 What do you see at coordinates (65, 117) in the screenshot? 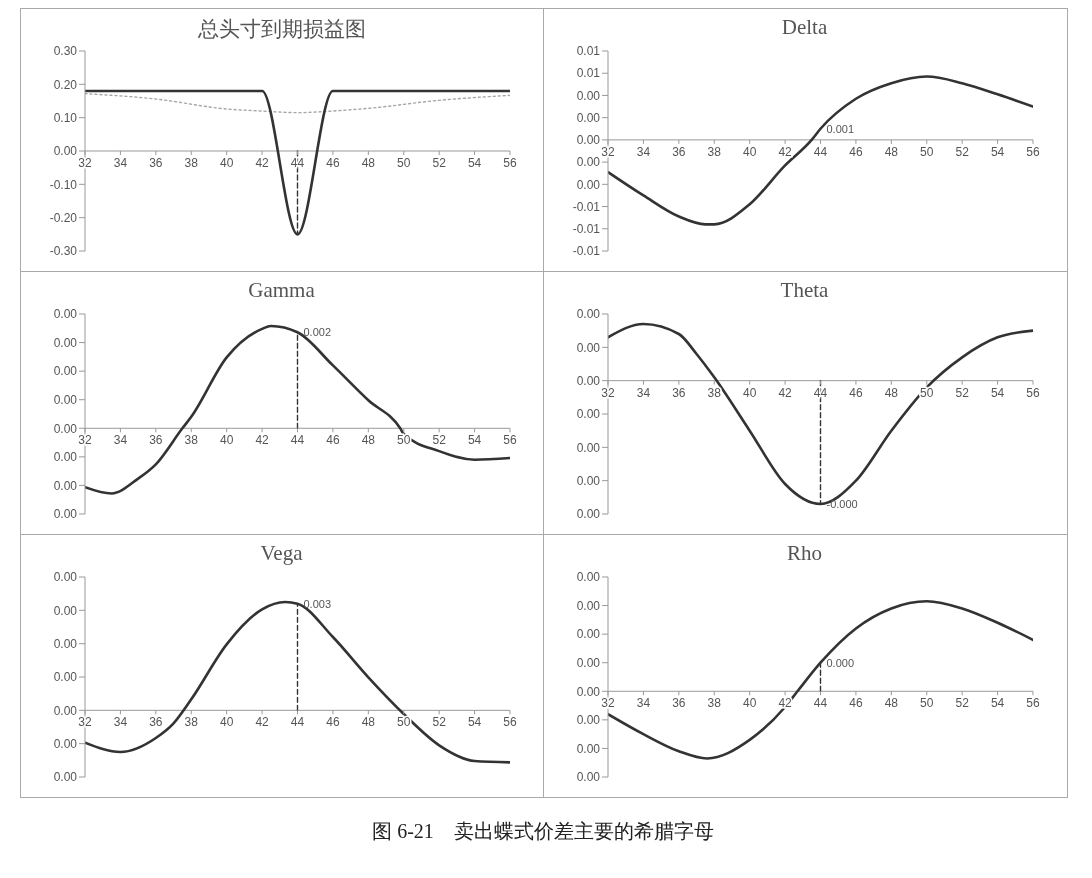
I see `y-tick-label: 0.10` at bounding box center [65, 117].